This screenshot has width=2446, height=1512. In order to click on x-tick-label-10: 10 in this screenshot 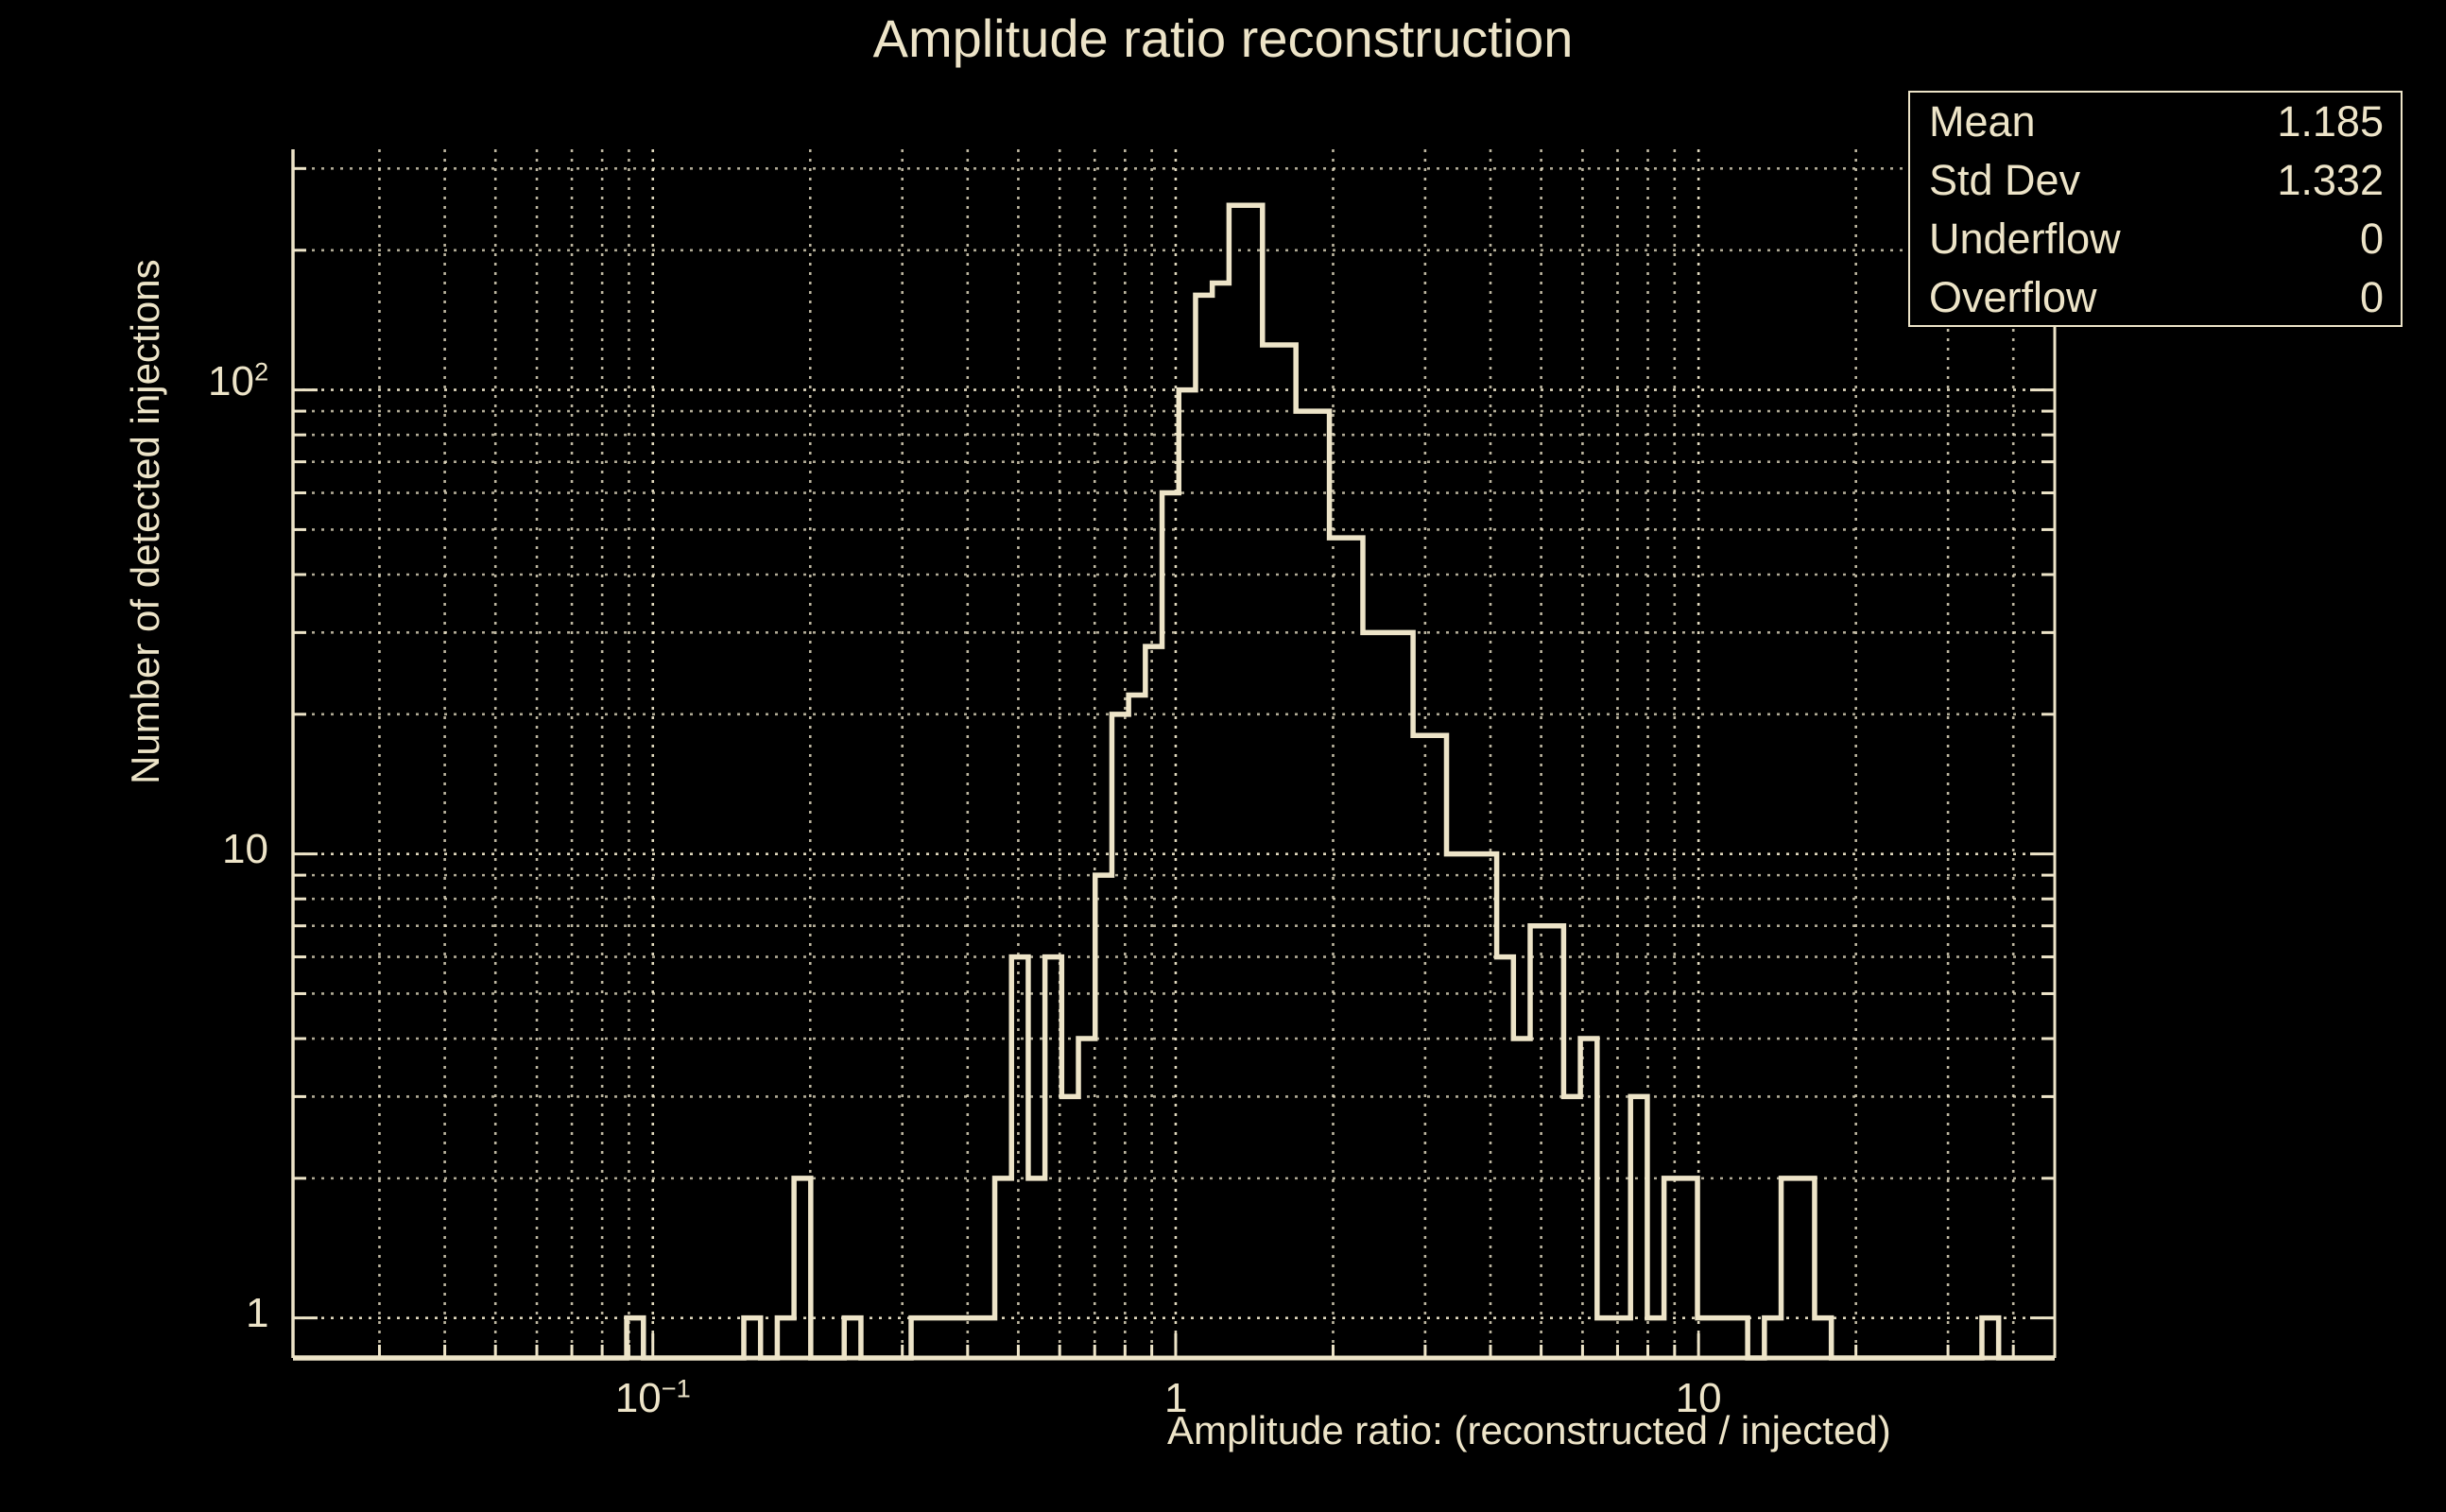, I will do `click(1698, 1398)`.